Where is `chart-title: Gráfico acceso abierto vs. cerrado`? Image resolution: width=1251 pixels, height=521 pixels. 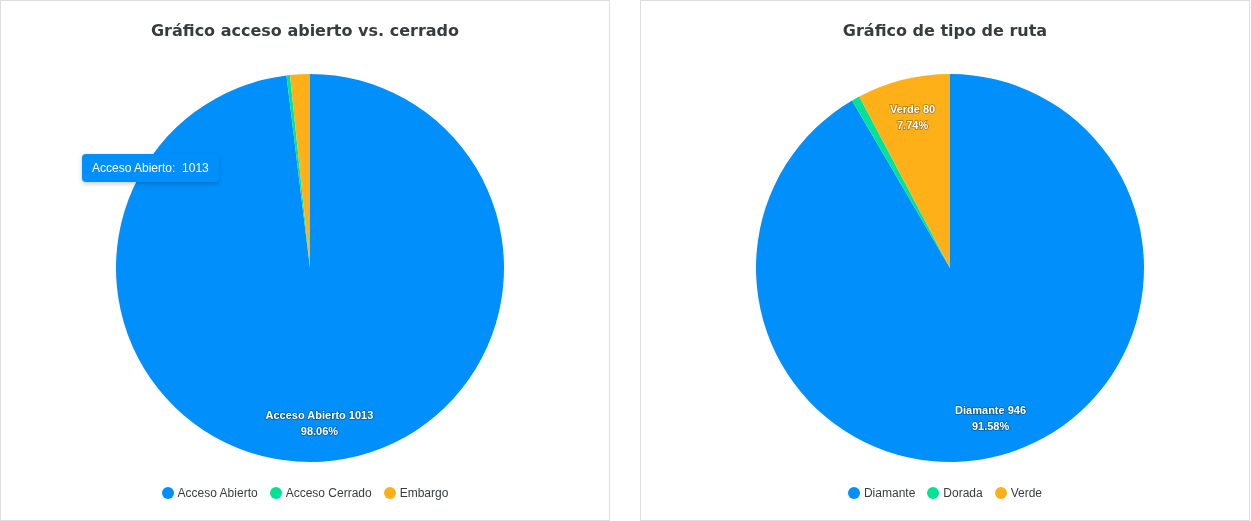 chart-title: Gráfico acceso abierto vs. cerrado is located at coordinates (305, 30).